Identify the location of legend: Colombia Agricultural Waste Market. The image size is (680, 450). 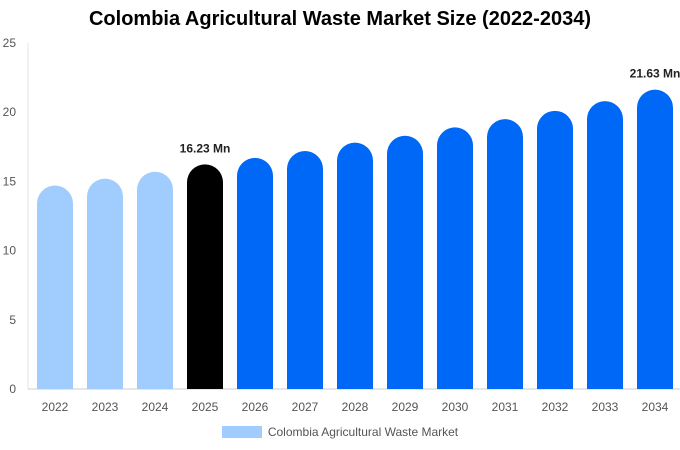
(340, 432).